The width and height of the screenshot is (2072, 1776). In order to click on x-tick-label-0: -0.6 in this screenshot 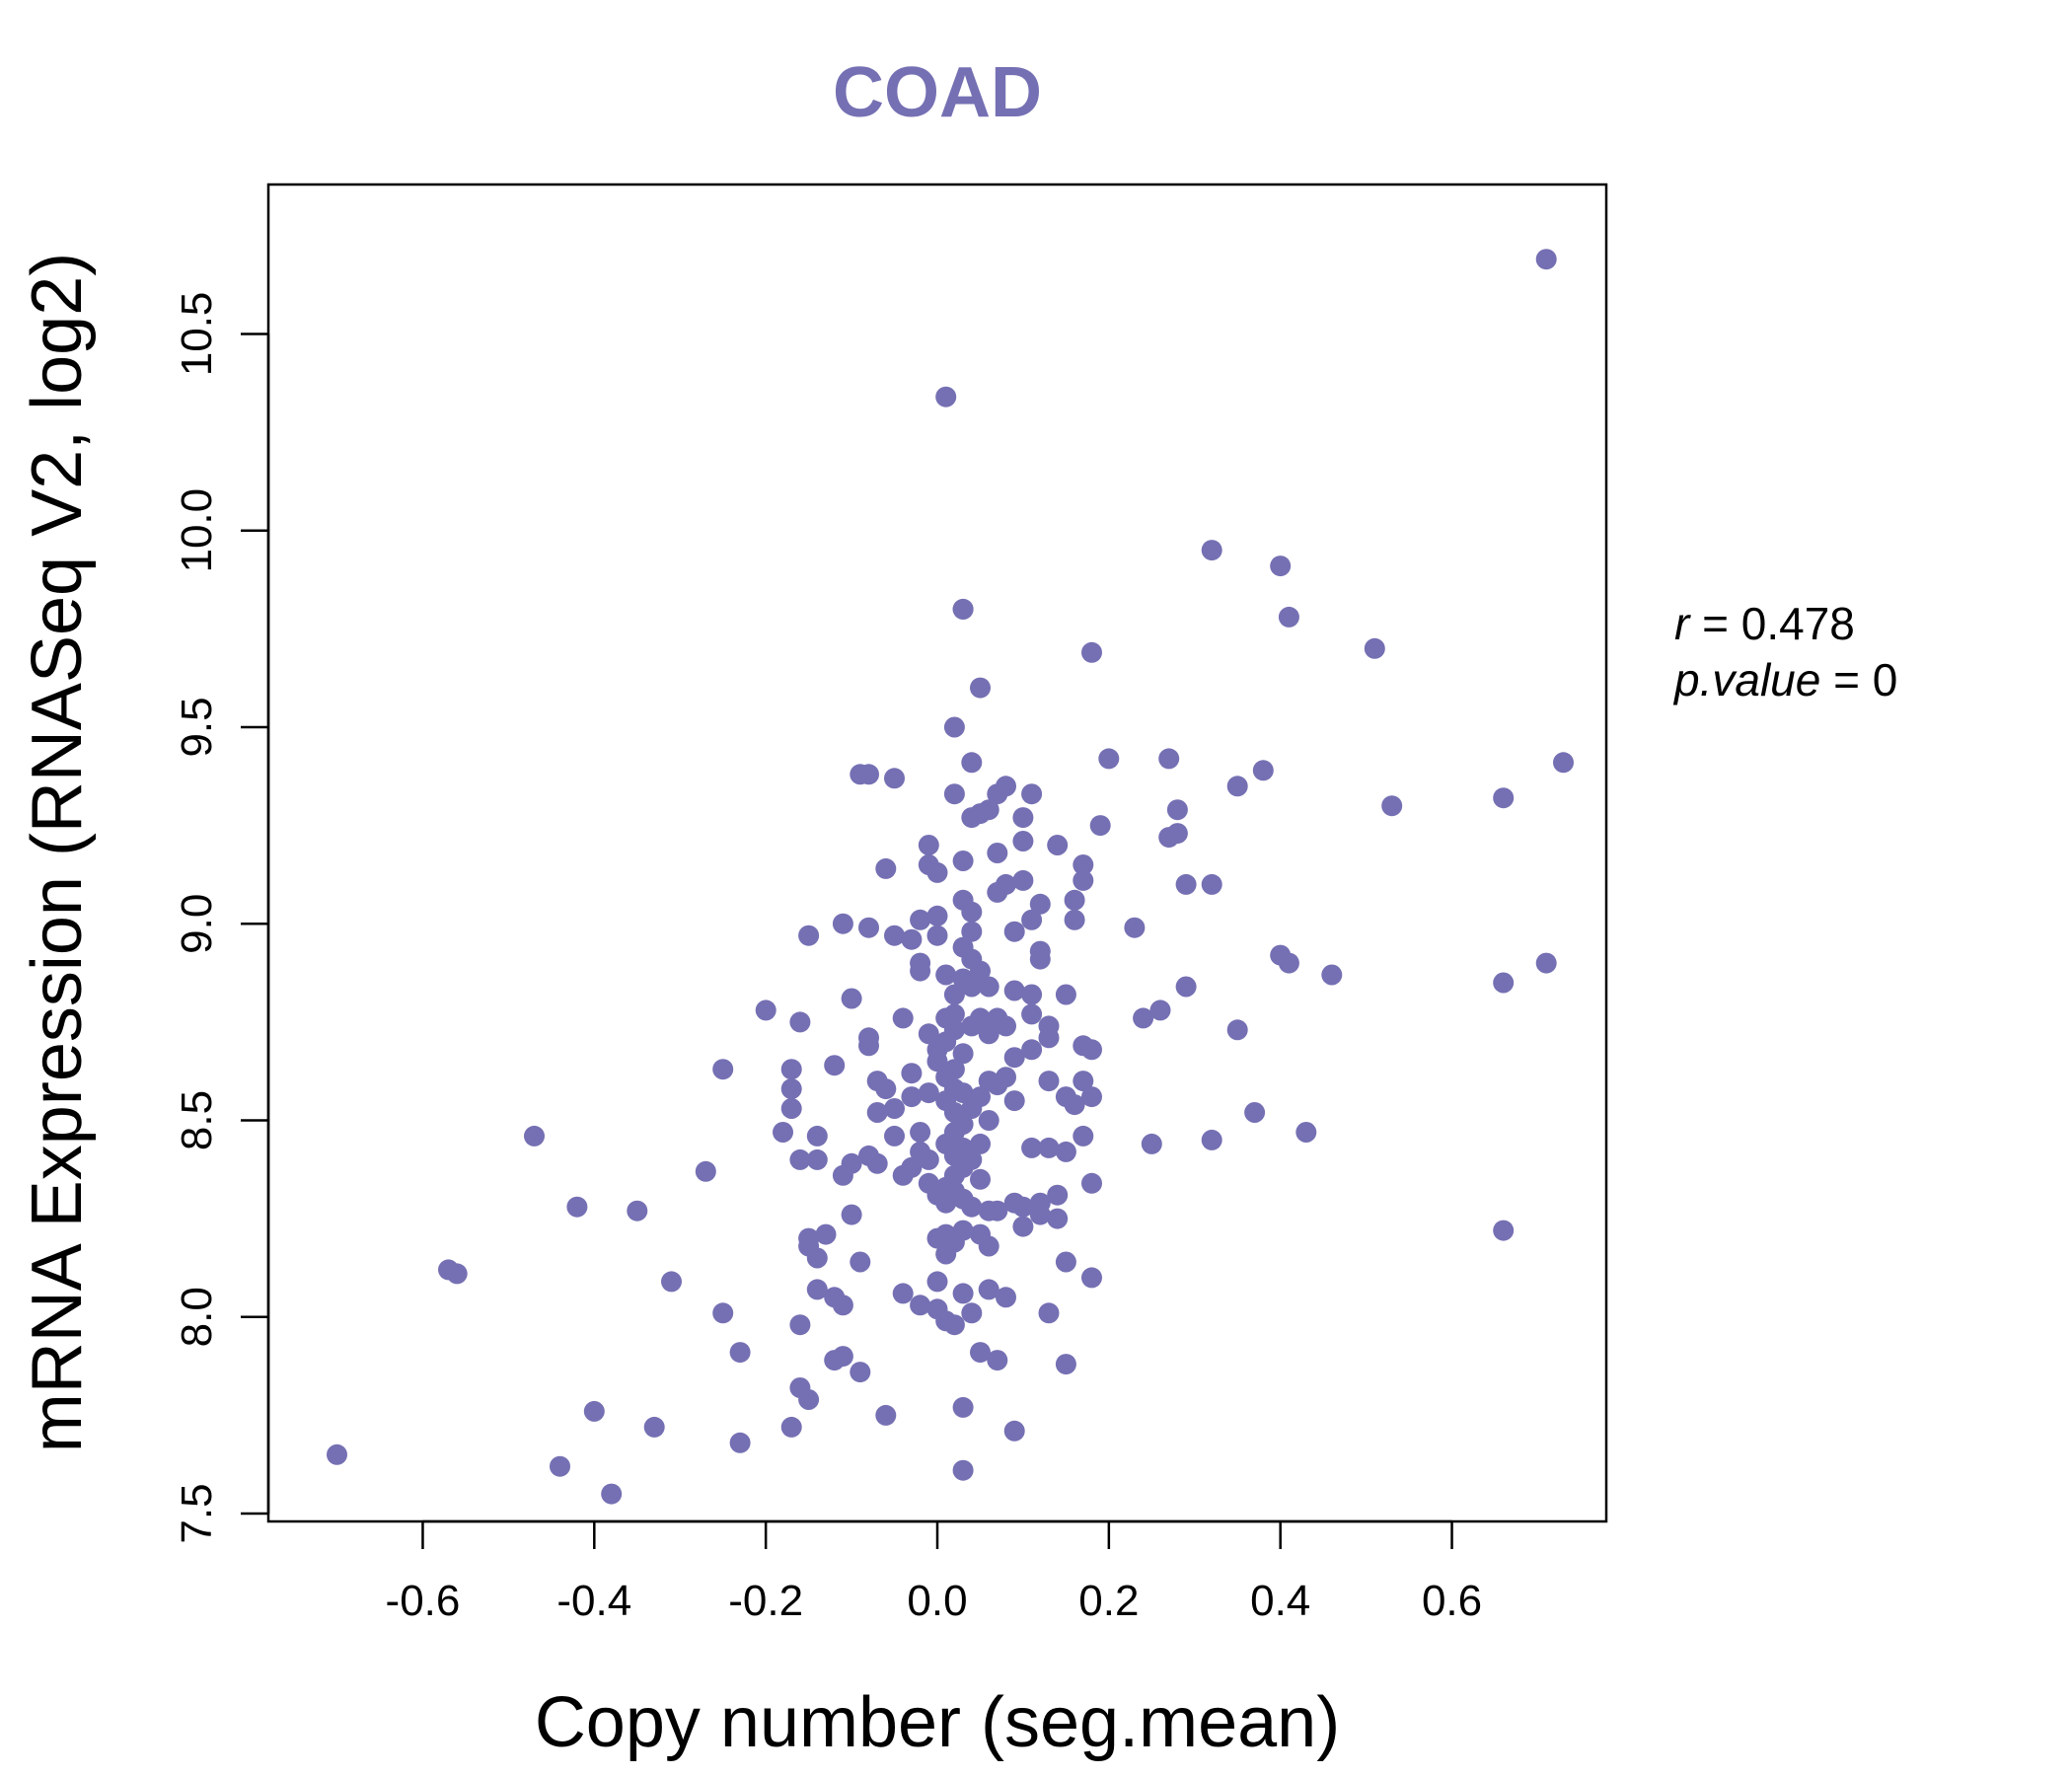, I will do `click(424, 1601)`.